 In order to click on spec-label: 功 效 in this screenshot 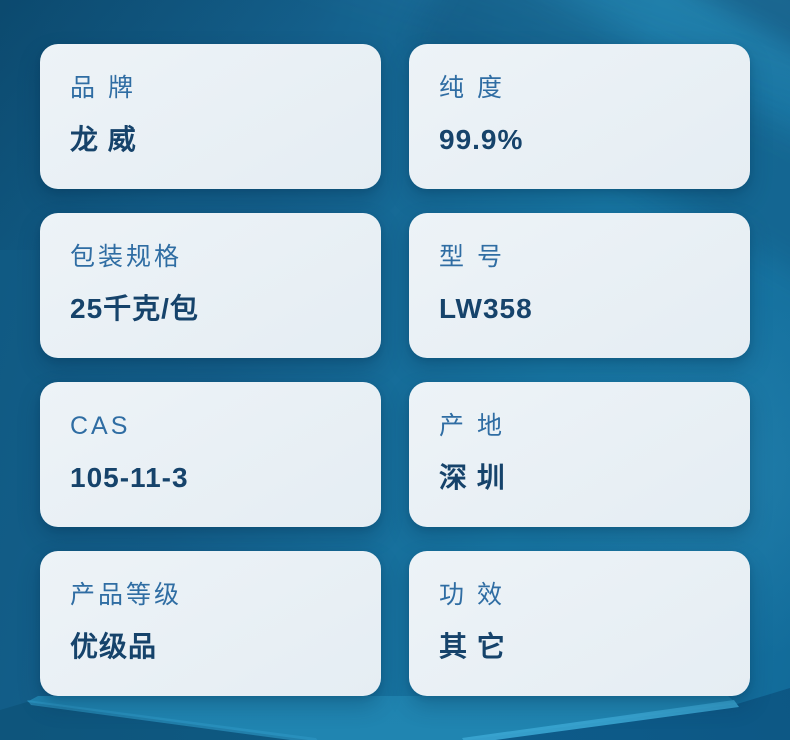, I will do `click(472, 595)`.